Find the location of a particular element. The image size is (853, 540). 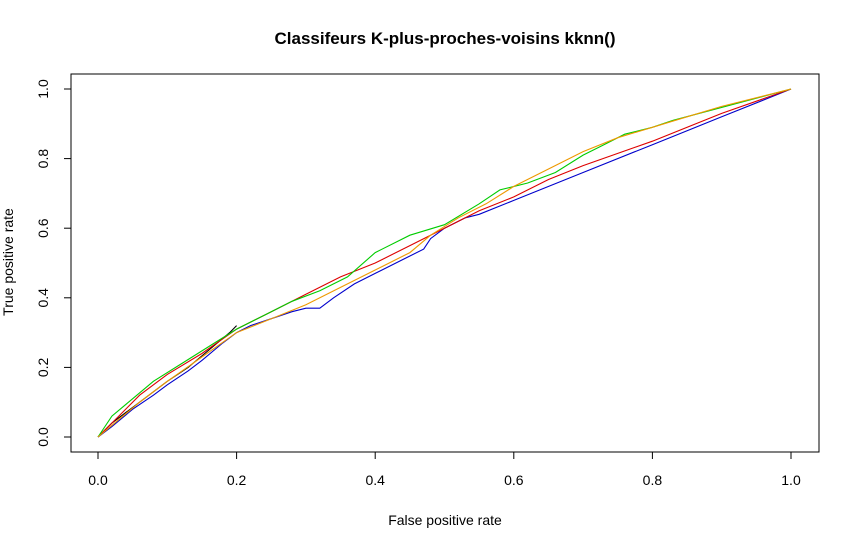

y-tick-label: 0.6 is located at coordinates (43, 228).